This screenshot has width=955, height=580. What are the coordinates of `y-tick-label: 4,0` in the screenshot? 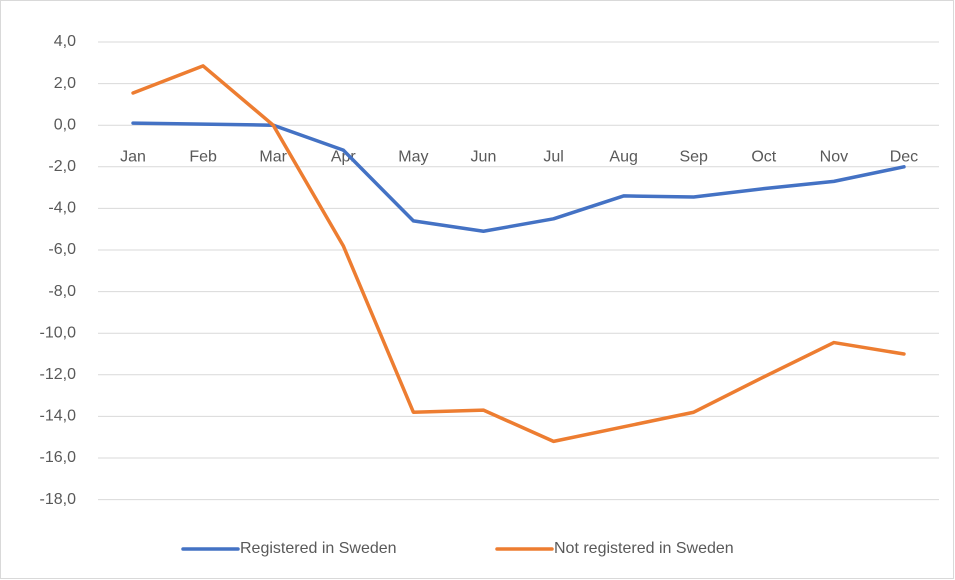 It's located at (65, 41).